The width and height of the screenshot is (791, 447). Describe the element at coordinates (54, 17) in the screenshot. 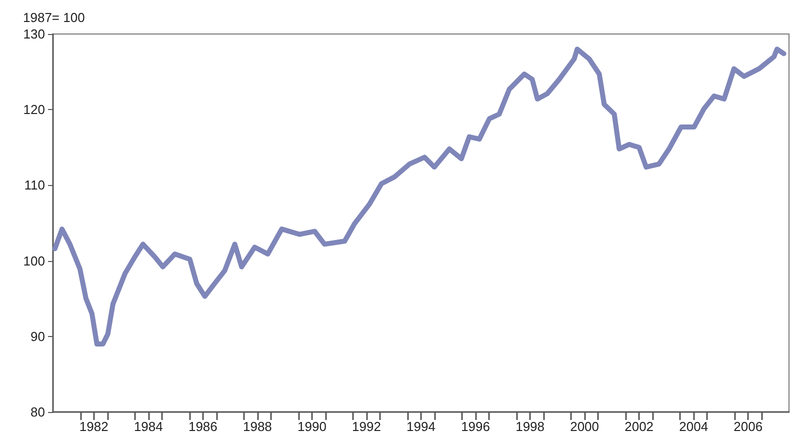

I see `y-axis-title: 1987= 100` at that location.